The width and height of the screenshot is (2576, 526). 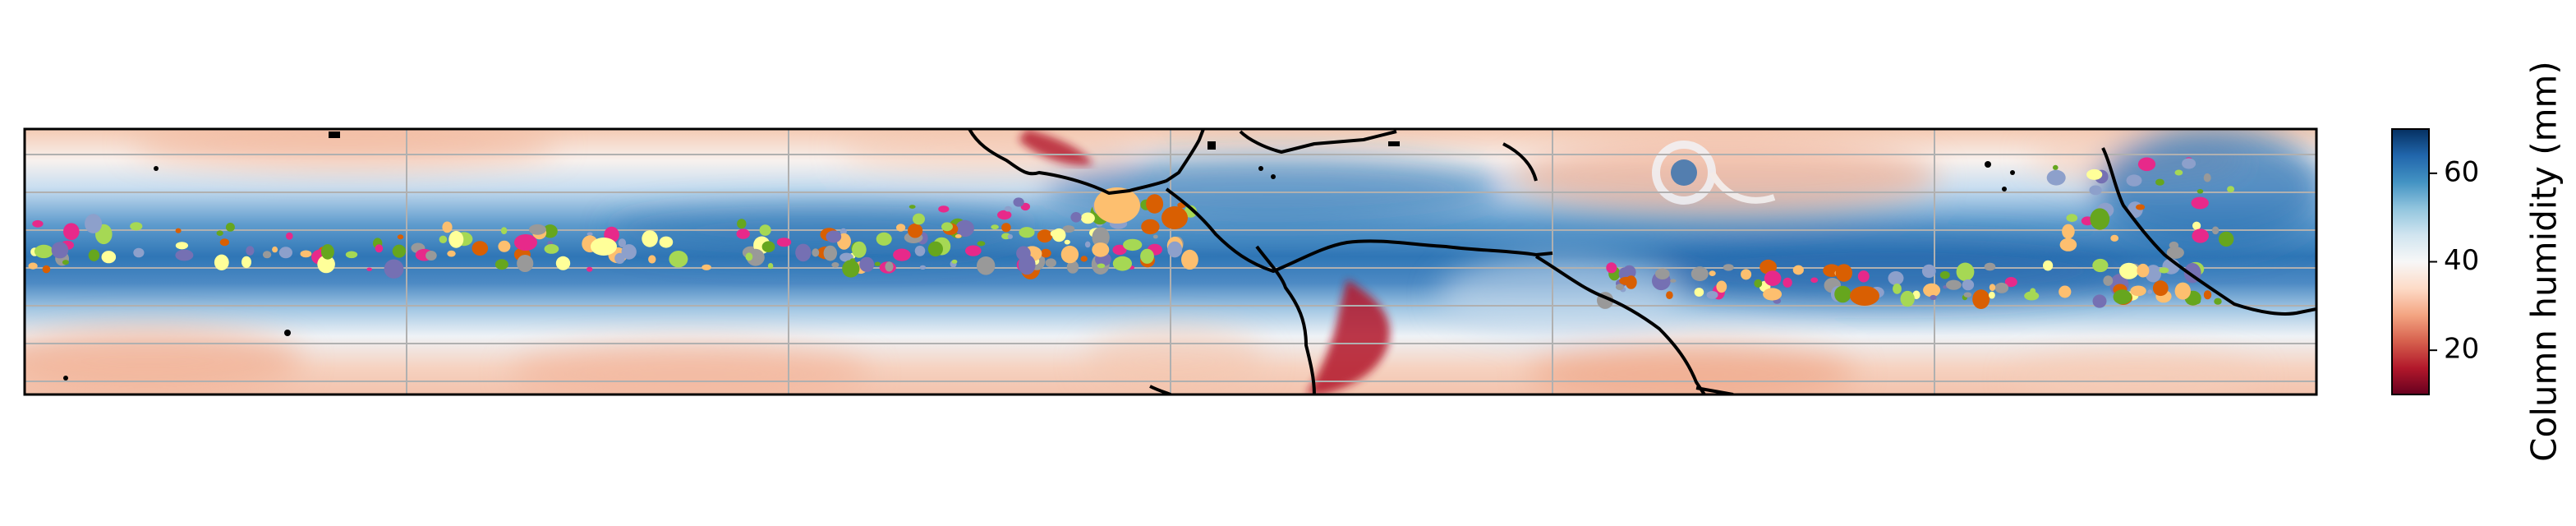 What do you see at coordinates (2461, 260) in the screenshot?
I see `colorbar-tick-label: 40` at bounding box center [2461, 260].